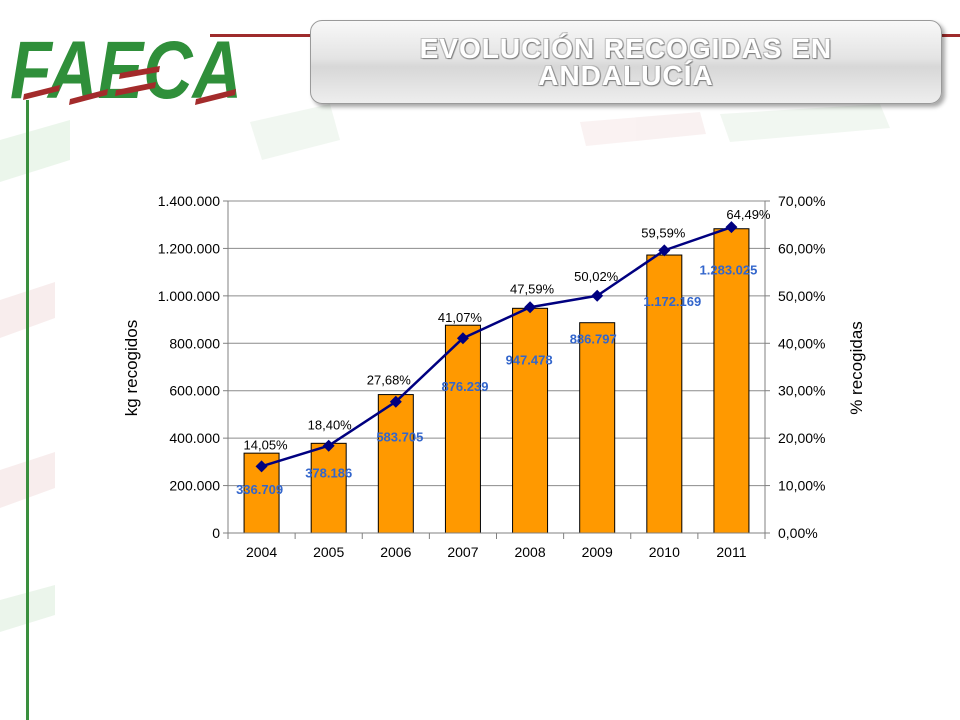 Image resolution: width=960 pixels, height=720 pixels. I want to click on x-tick-label: 2009, so click(597, 552).